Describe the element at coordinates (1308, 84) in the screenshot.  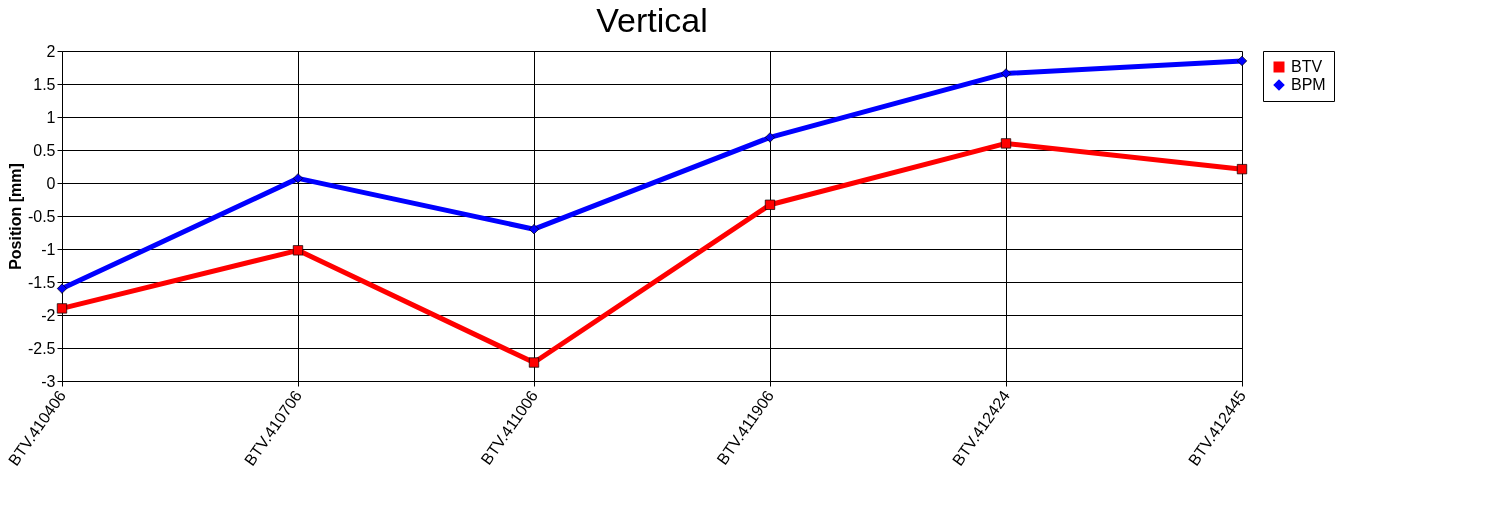
I see `legend-label: BPM` at that location.